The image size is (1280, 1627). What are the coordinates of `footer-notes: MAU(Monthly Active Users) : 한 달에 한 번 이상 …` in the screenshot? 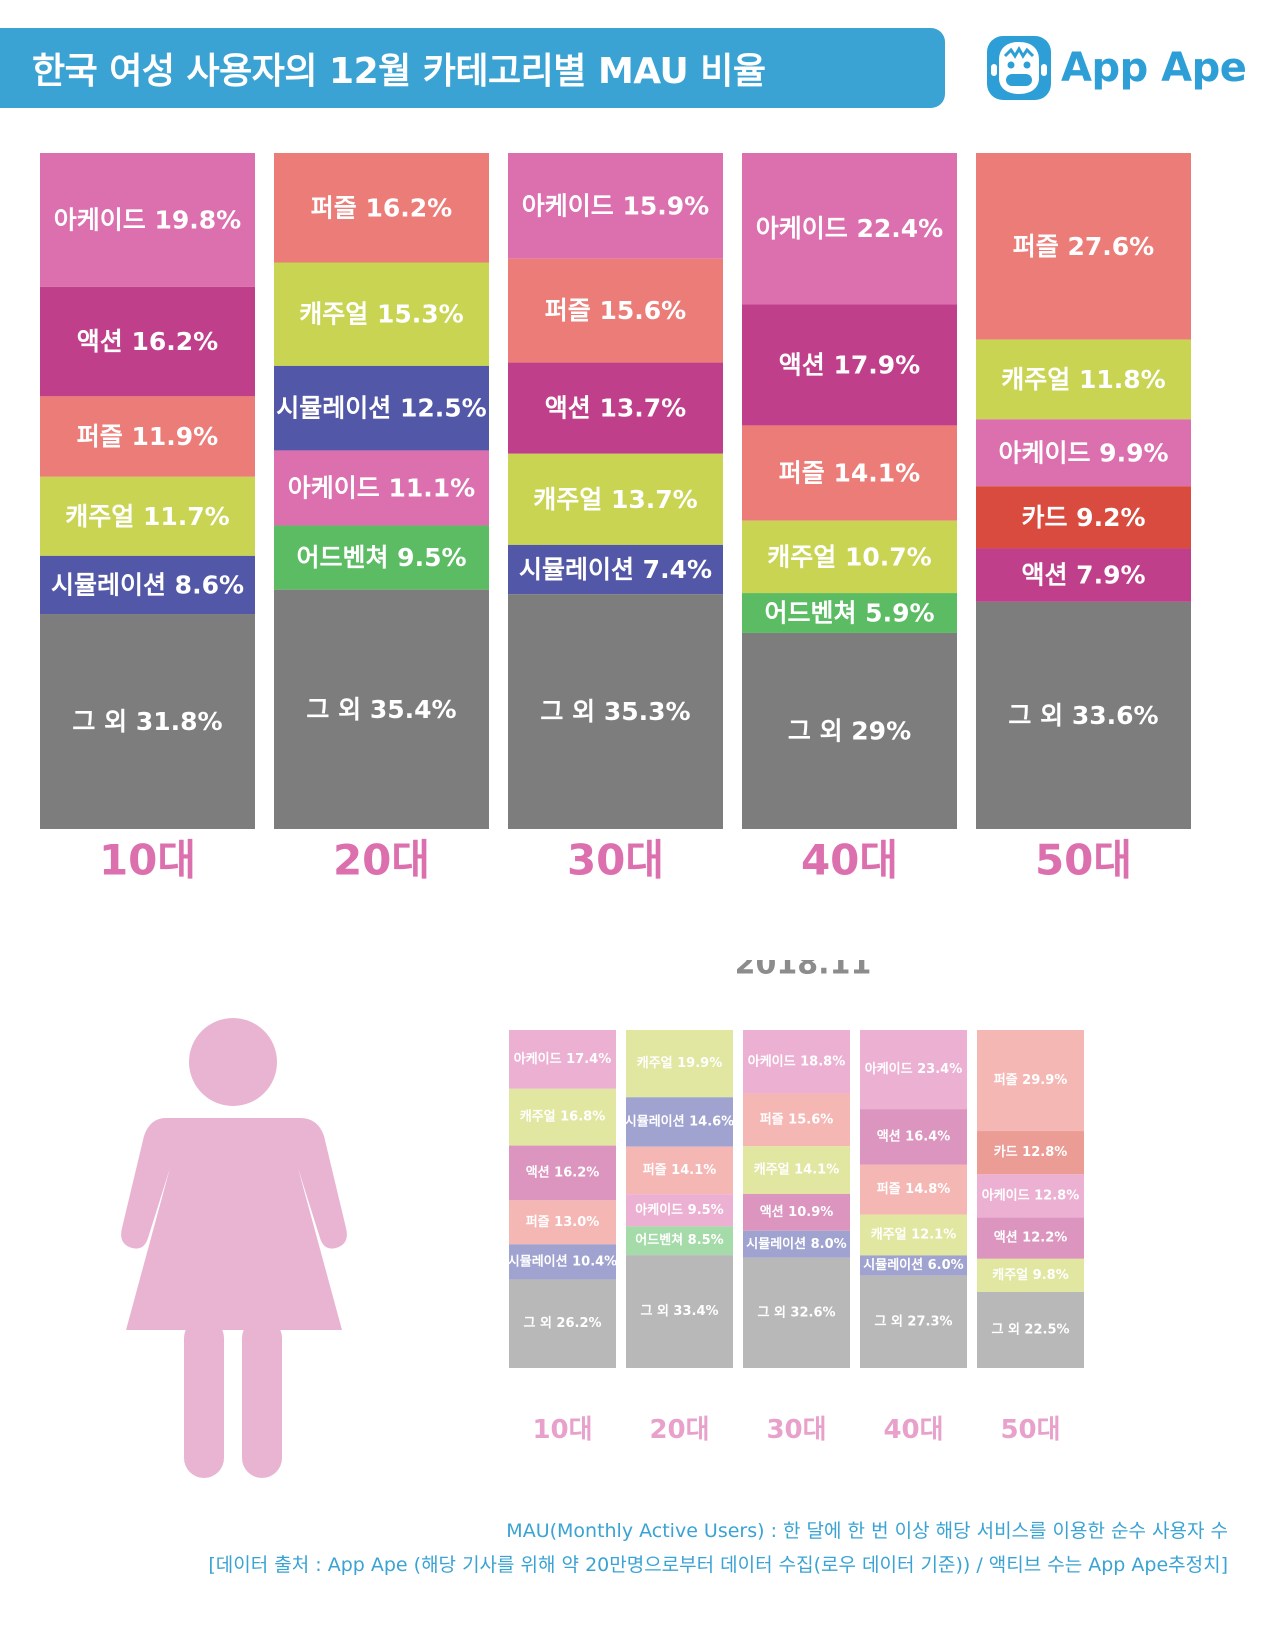 It's located at (718, 1548).